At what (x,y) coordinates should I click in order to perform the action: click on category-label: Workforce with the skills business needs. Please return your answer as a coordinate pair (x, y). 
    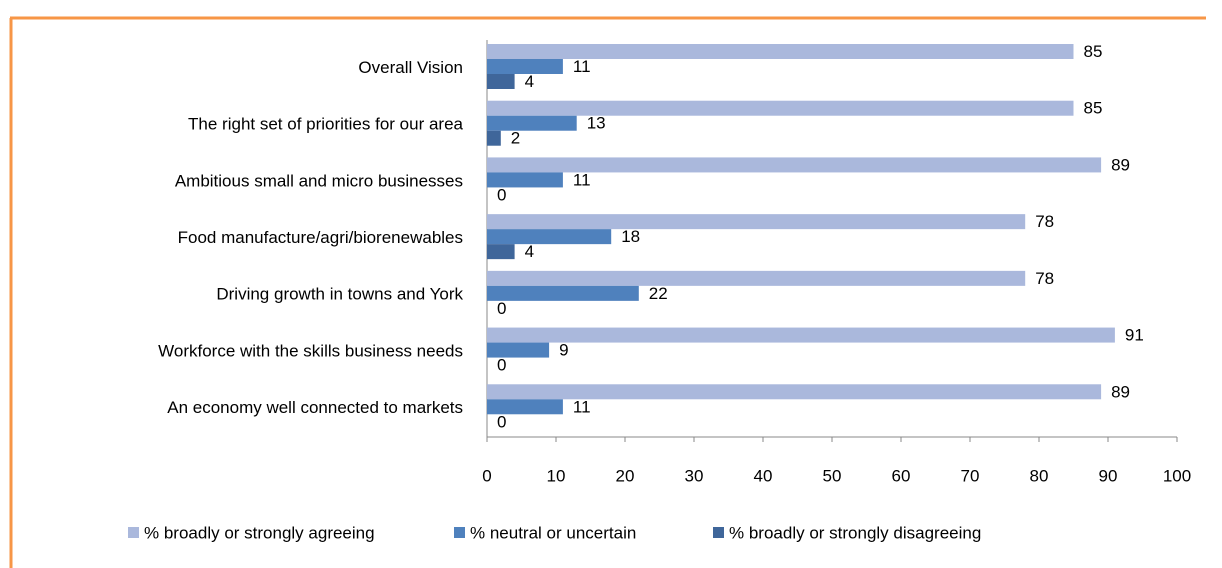
    Looking at the image, I should click on (310, 350).